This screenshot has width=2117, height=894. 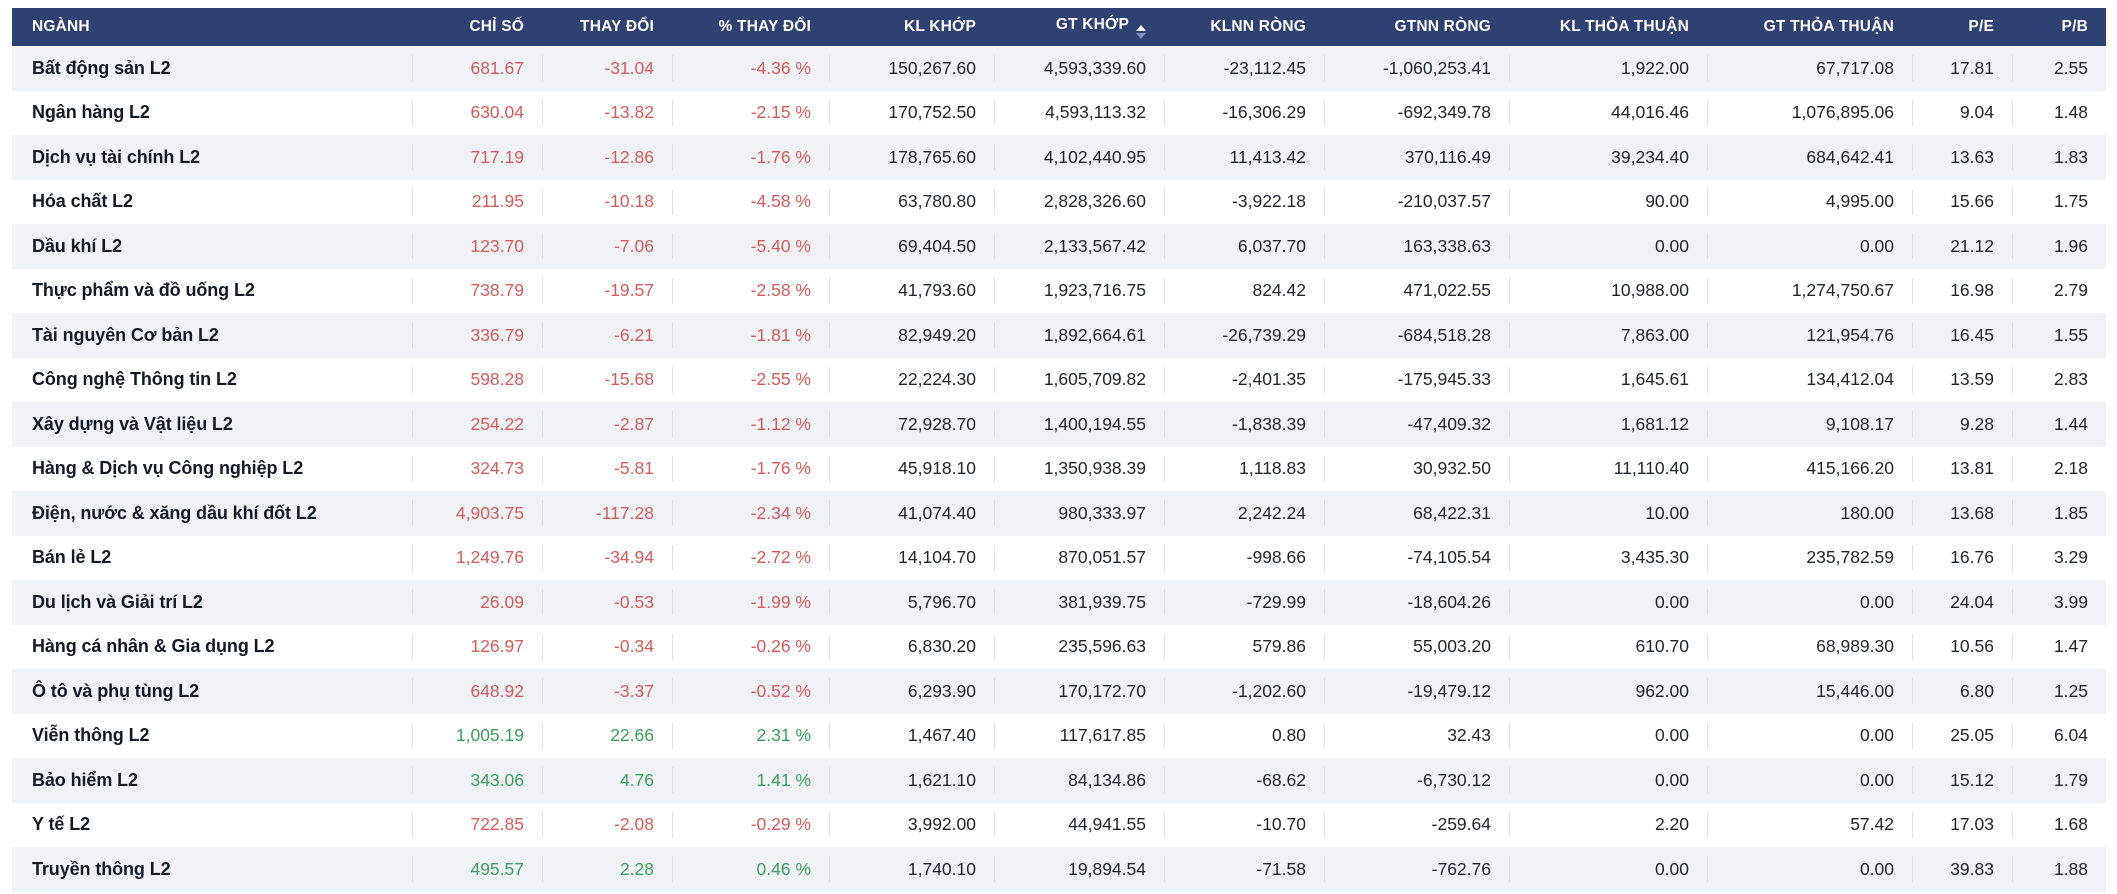 I want to click on put-through-value-cell: 1,274,750.67, so click(x=1809, y=290).